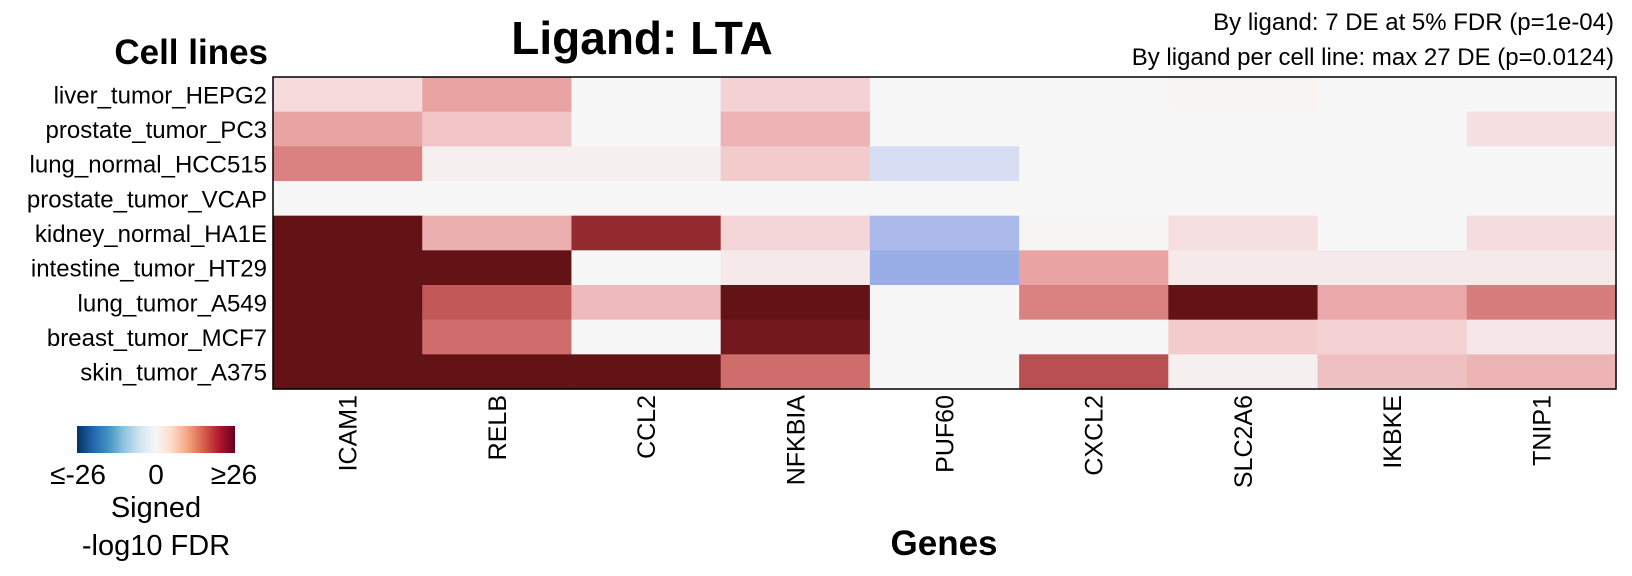  I want to click on heatmap-cell-kidney_normal_HA1E-IKBKE, so click(1392, 233).